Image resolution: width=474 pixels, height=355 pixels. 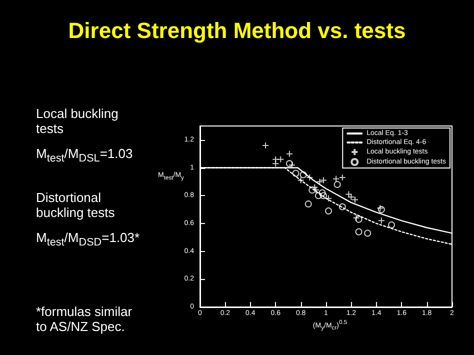 What do you see at coordinates (237, 31) in the screenshot?
I see `chart-title: Direct Strength Method vs. tests` at bounding box center [237, 31].